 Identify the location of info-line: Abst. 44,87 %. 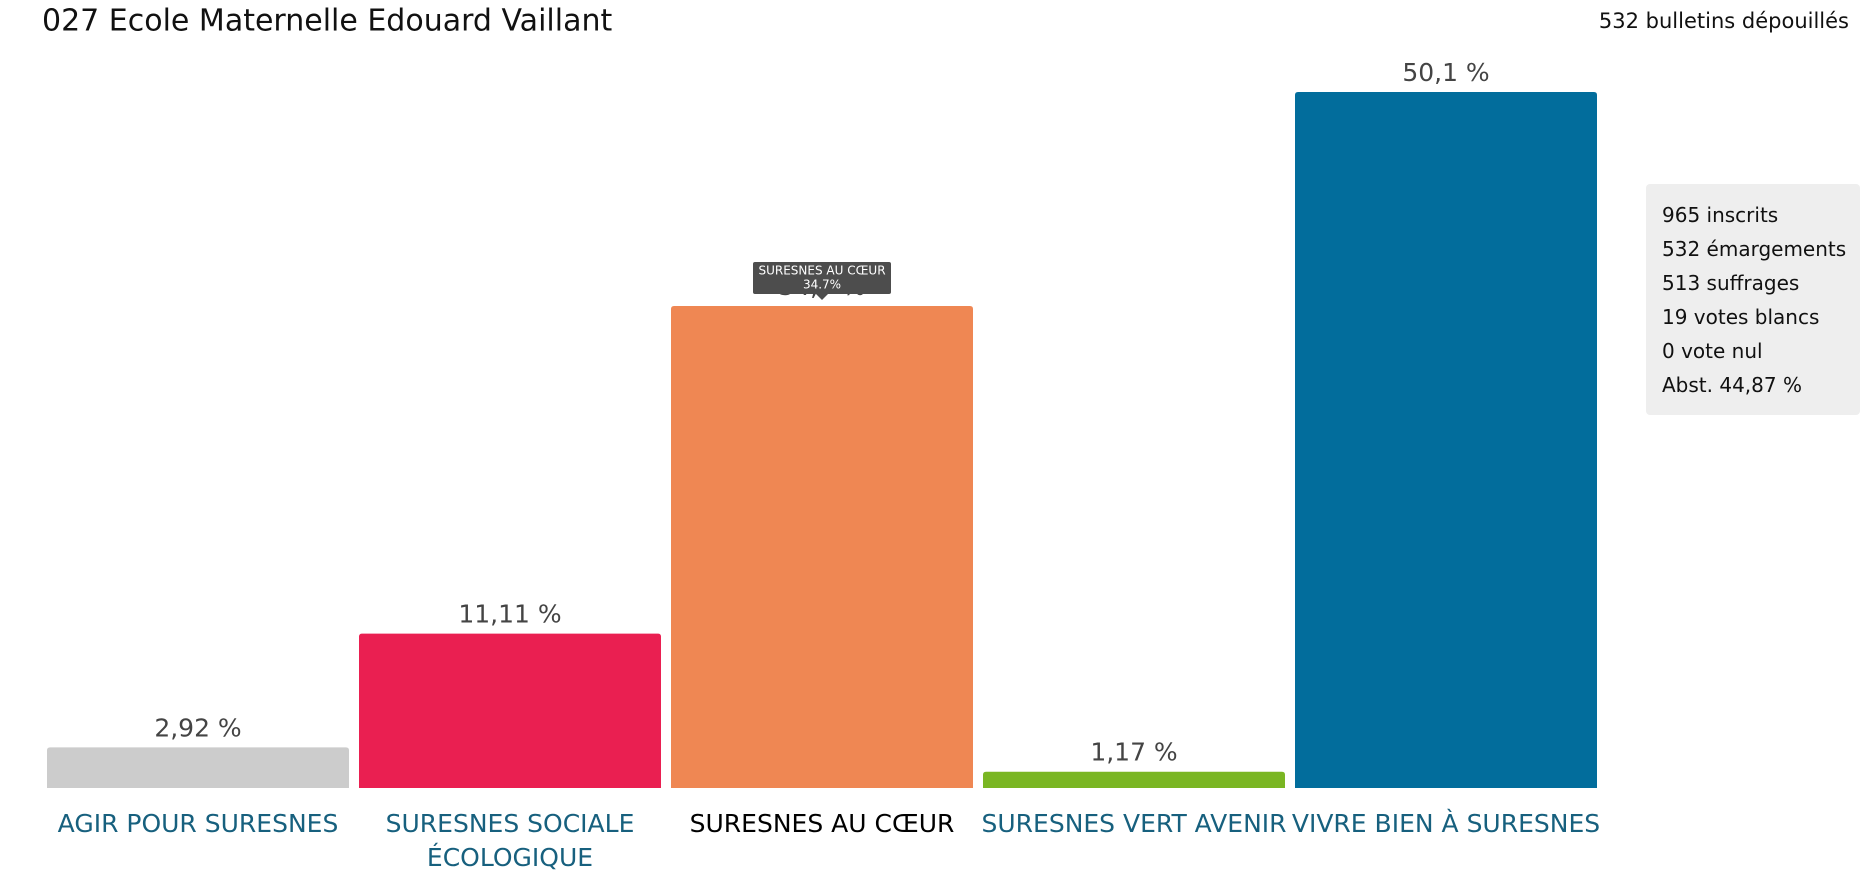
(1732, 385).